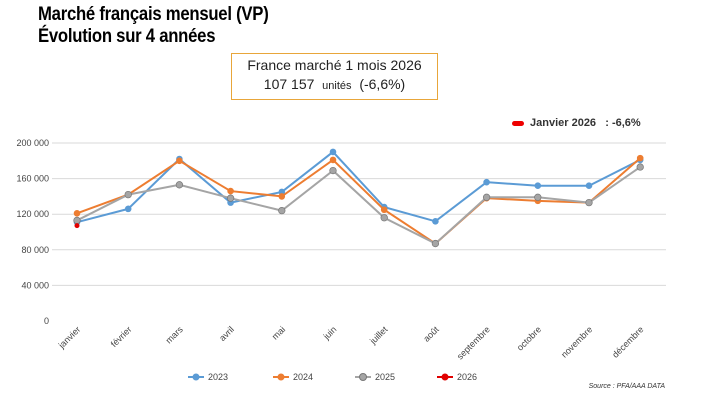 The width and height of the screenshot is (705, 405). I want to click on title-line-2: Évolution sur 4 années, so click(127, 36).